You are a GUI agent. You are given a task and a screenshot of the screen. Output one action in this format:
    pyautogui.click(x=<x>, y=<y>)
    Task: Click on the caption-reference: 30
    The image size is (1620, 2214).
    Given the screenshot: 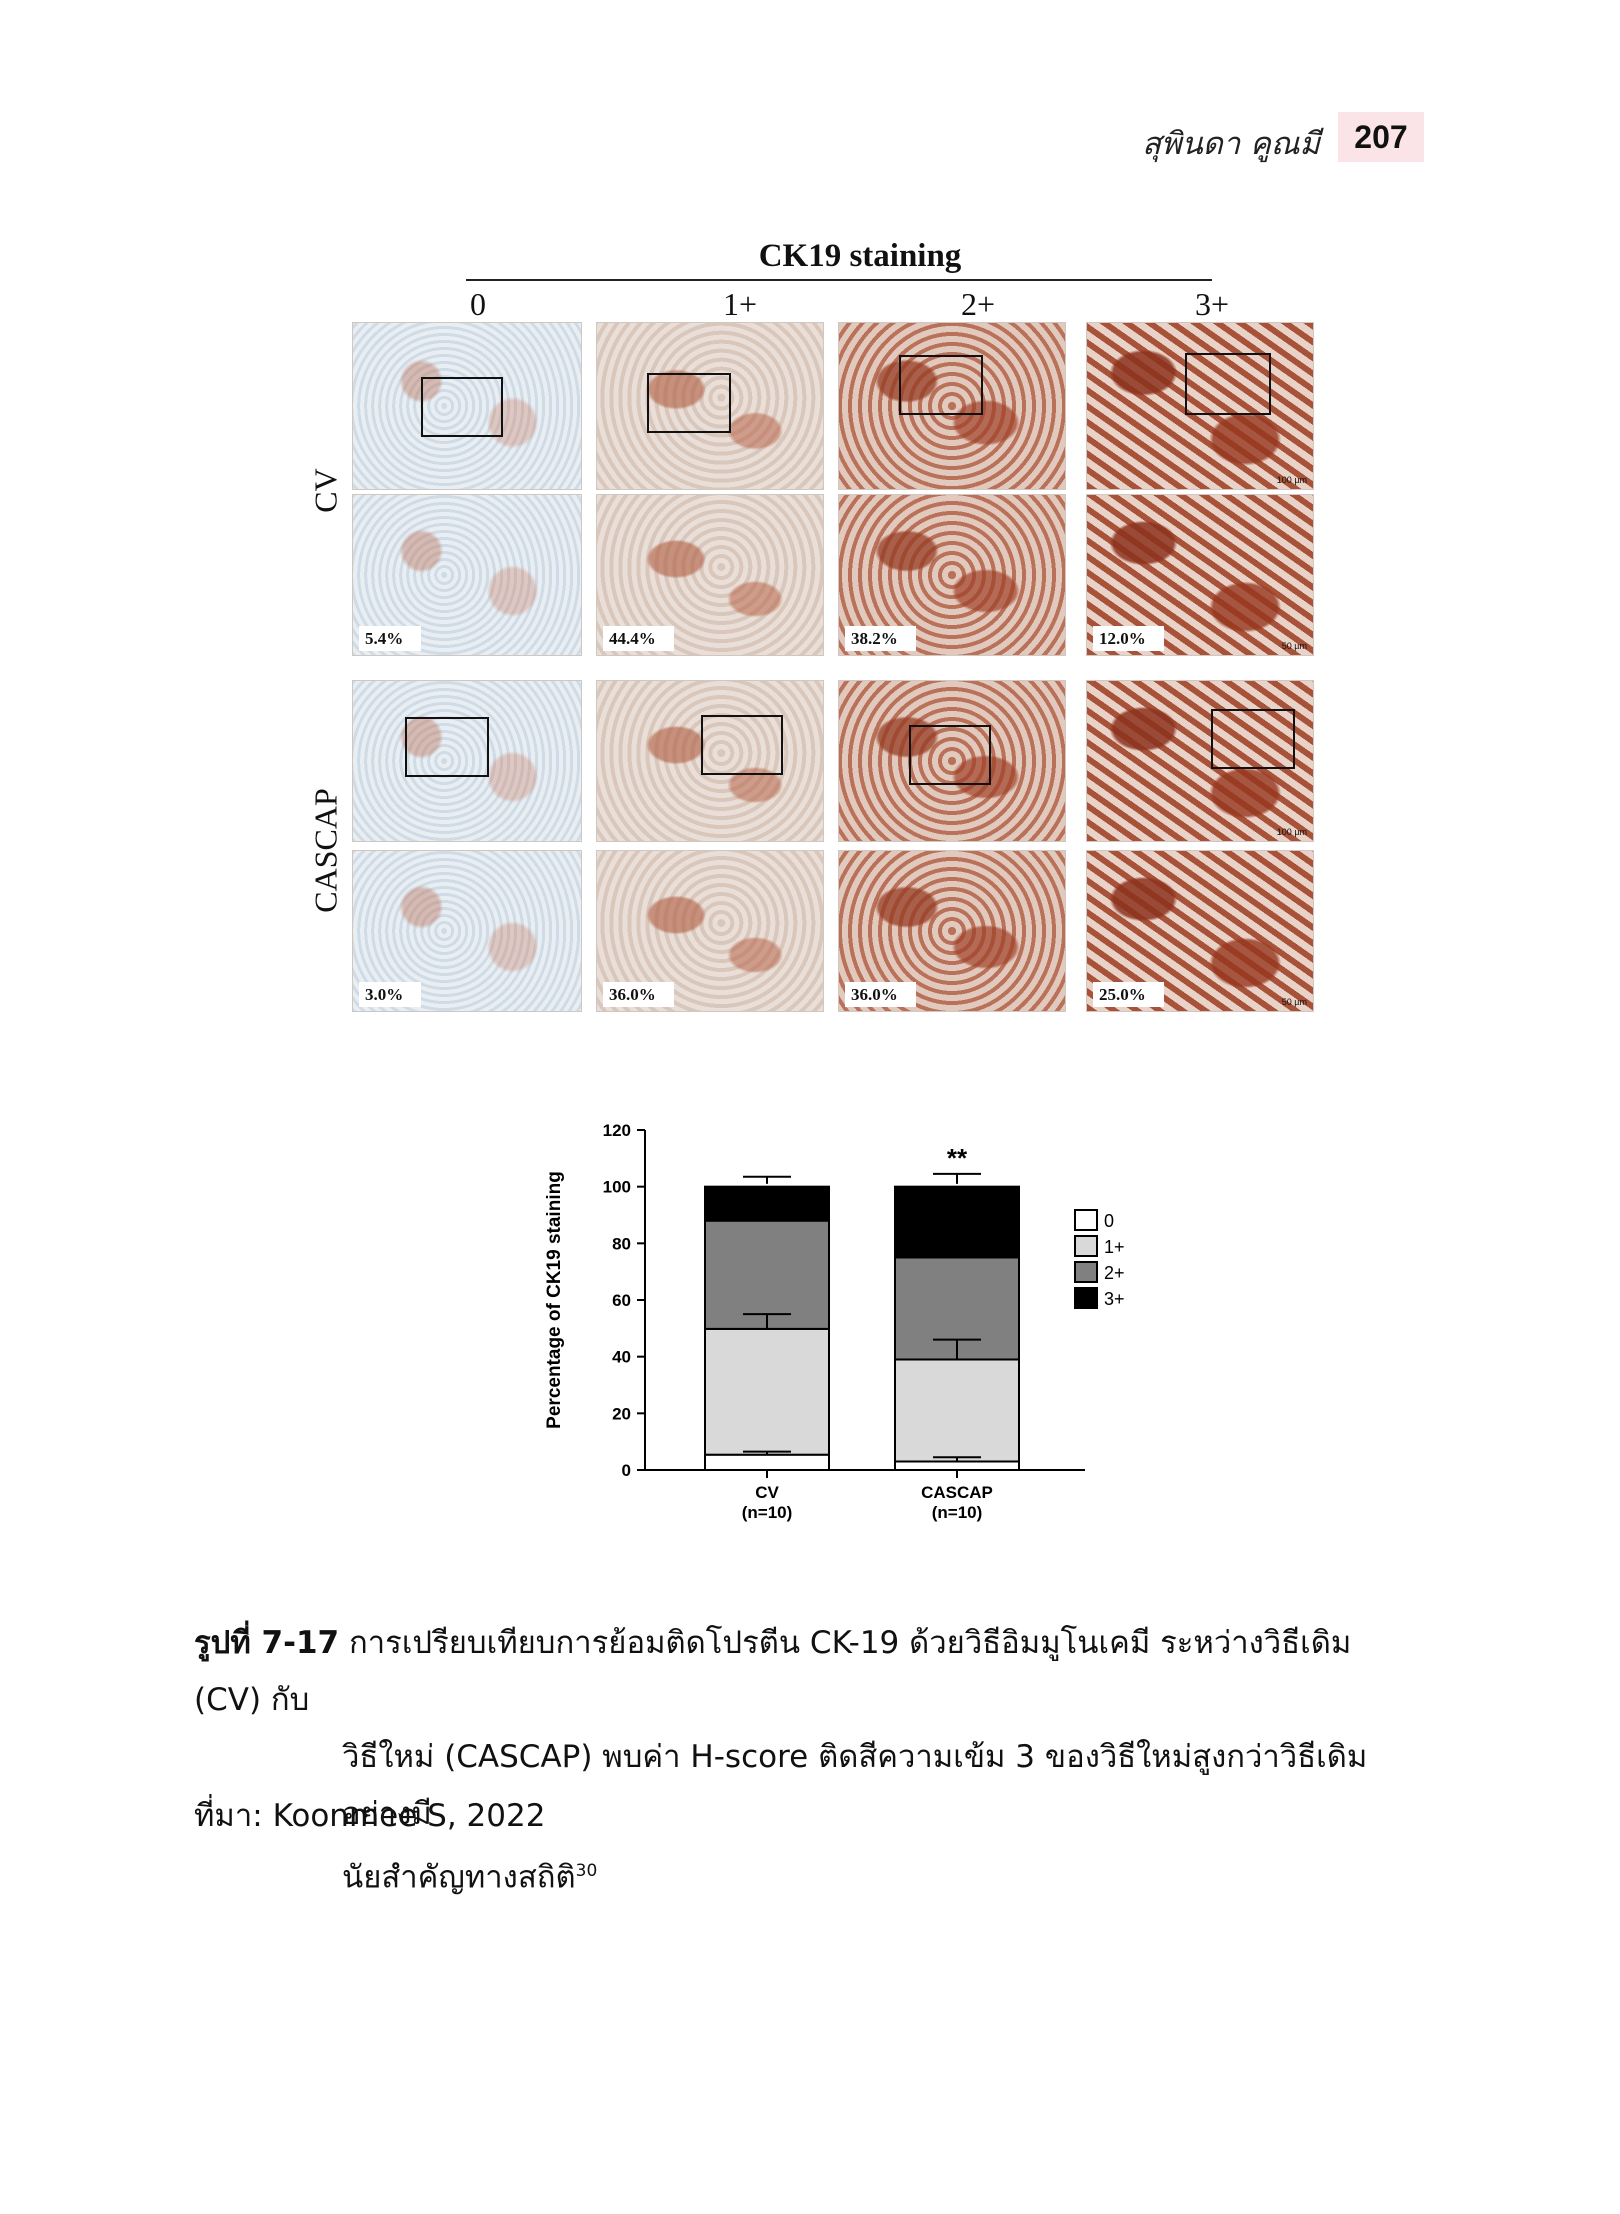 What is the action you would take?
    pyautogui.click(x=586, y=1871)
    